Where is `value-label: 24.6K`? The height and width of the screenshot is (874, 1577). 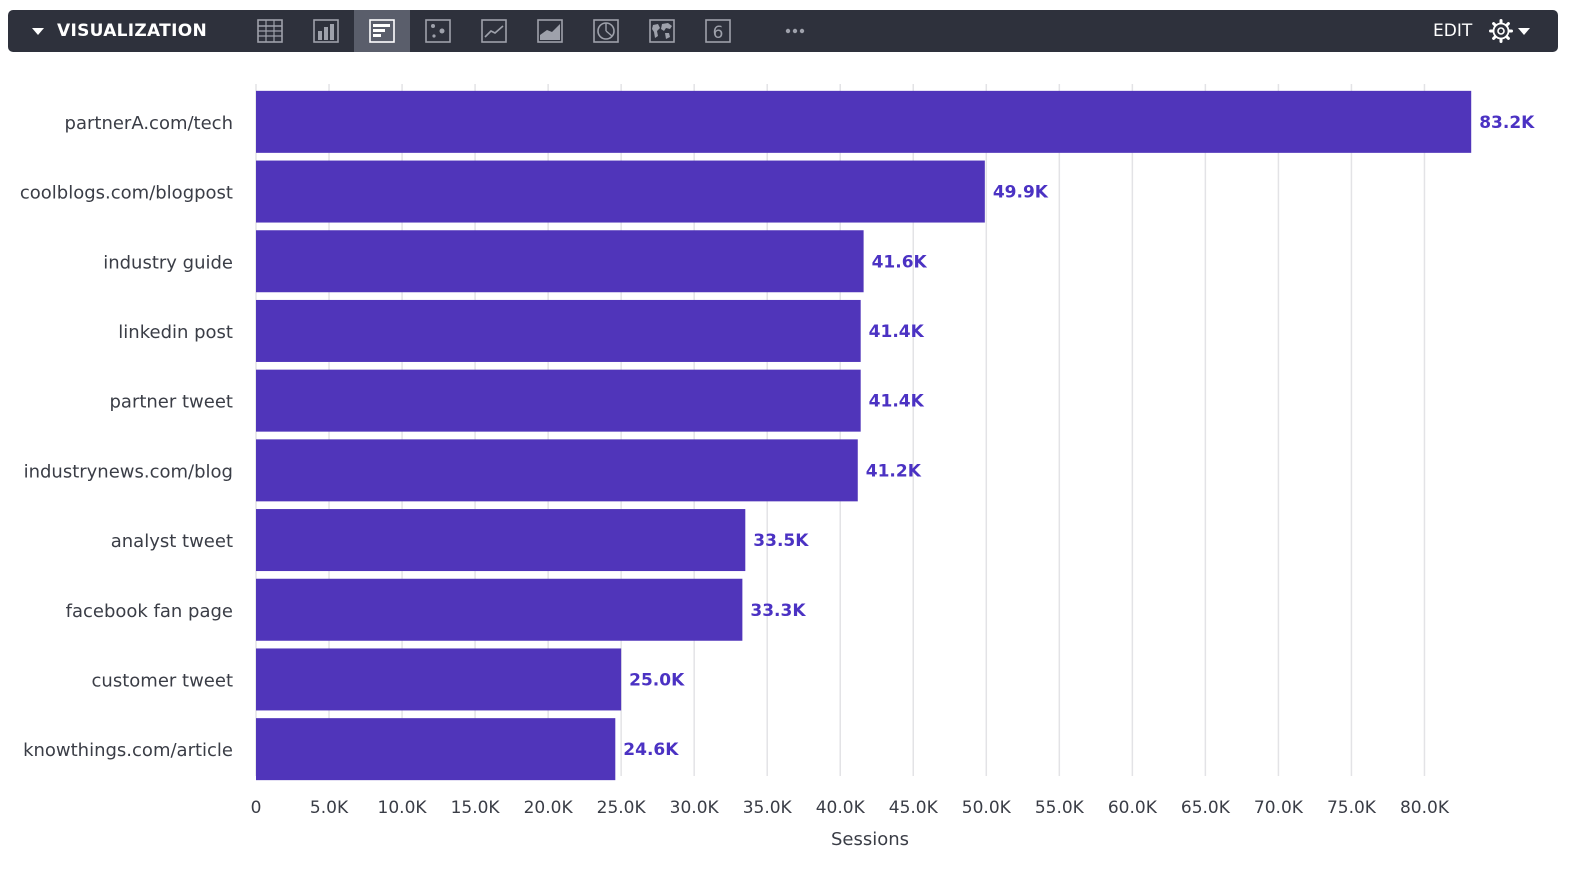 value-label: 24.6K is located at coordinates (651, 750).